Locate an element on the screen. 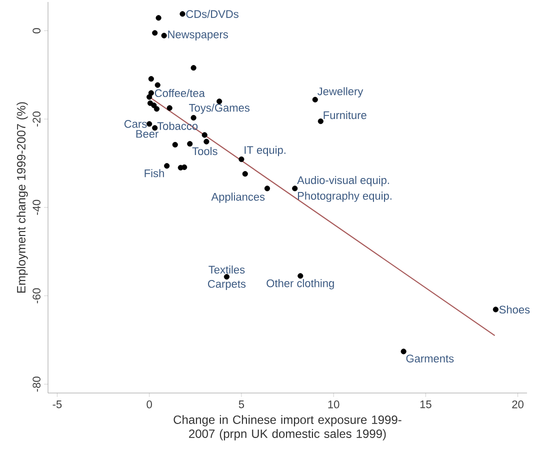 The image size is (541, 460). annotation: Photography equip. is located at coordinates (345, 197).